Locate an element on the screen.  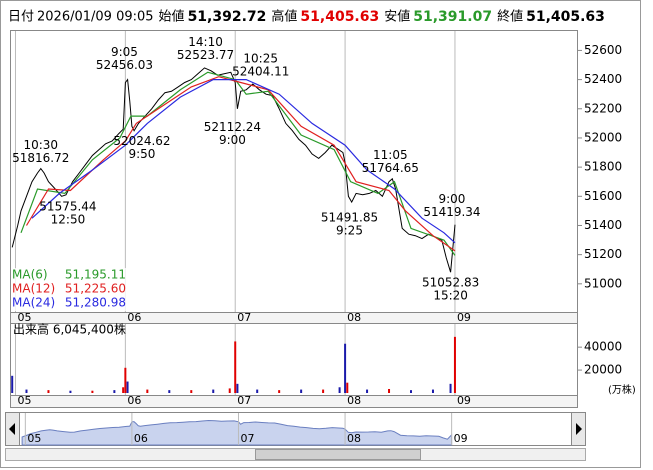
annotation: 11:05 is located at coordinates (390, 155).